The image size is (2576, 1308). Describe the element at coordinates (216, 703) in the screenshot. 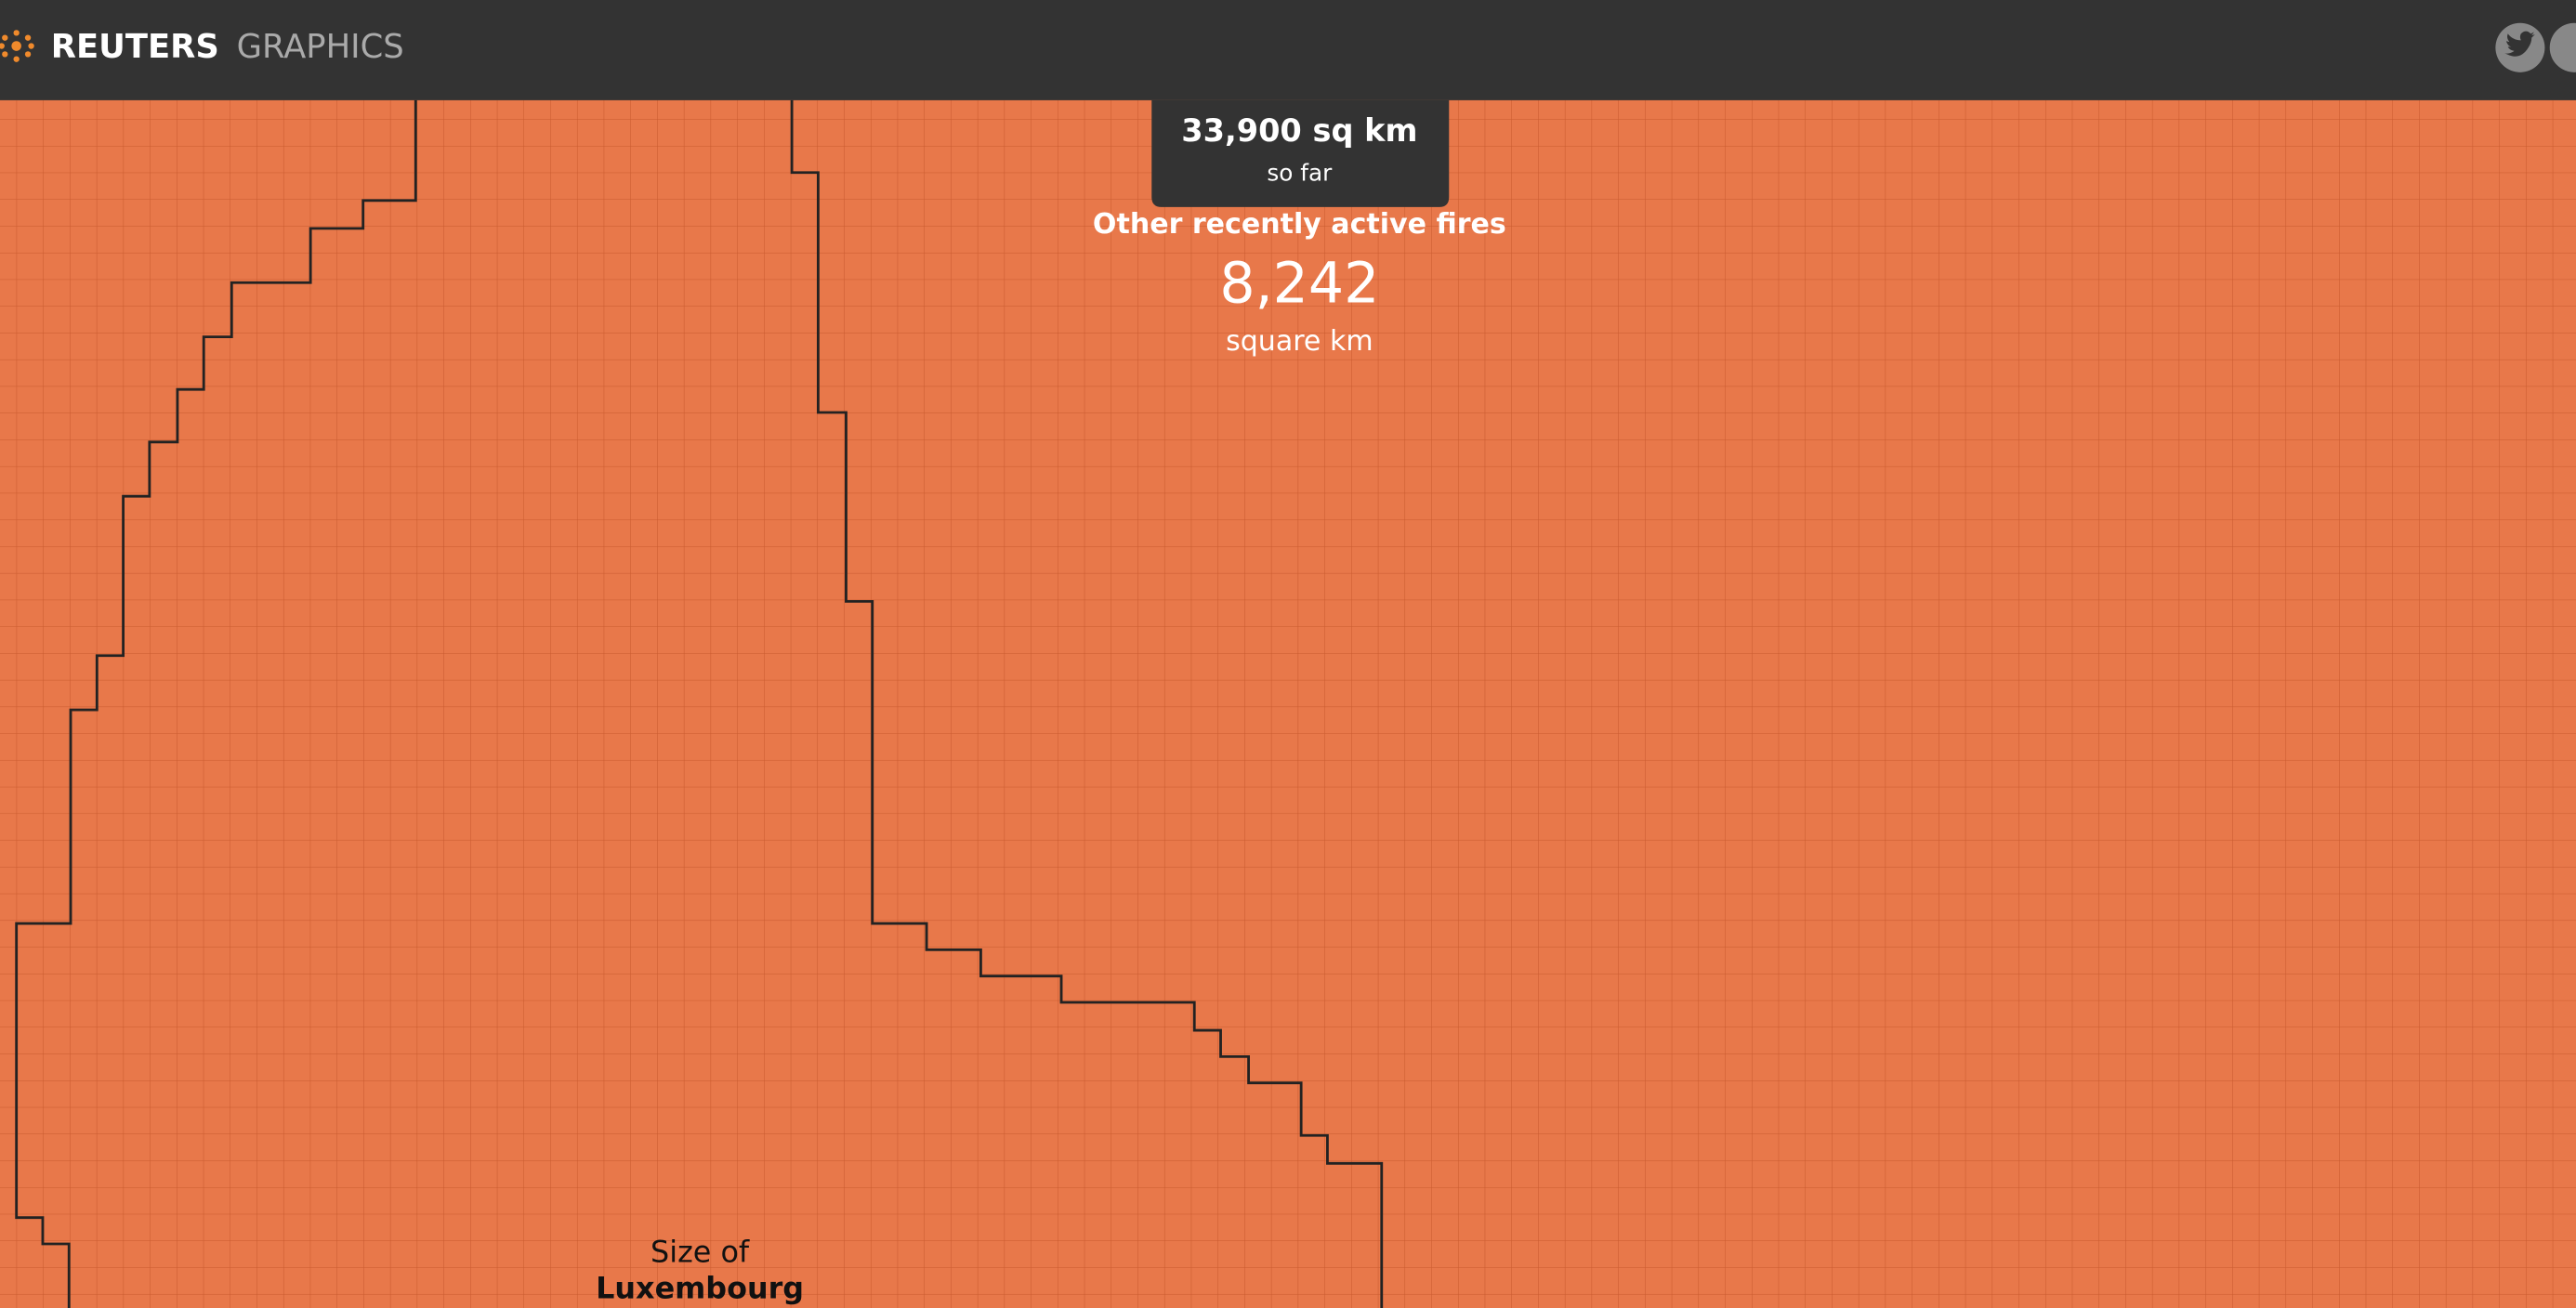

I see `outline-left` at that location.